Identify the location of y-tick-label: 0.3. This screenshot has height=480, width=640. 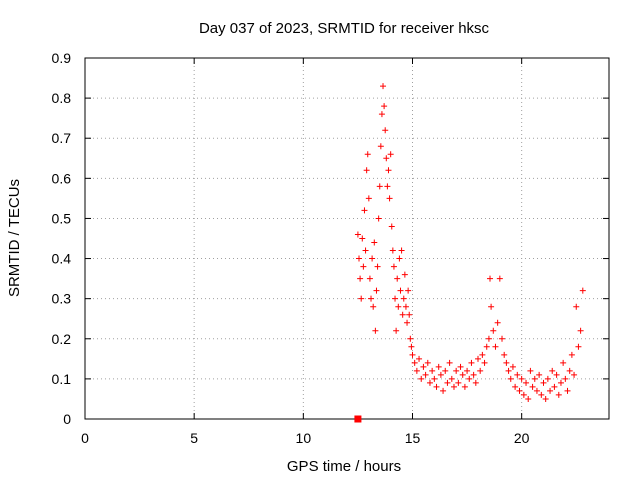
(62, 299).